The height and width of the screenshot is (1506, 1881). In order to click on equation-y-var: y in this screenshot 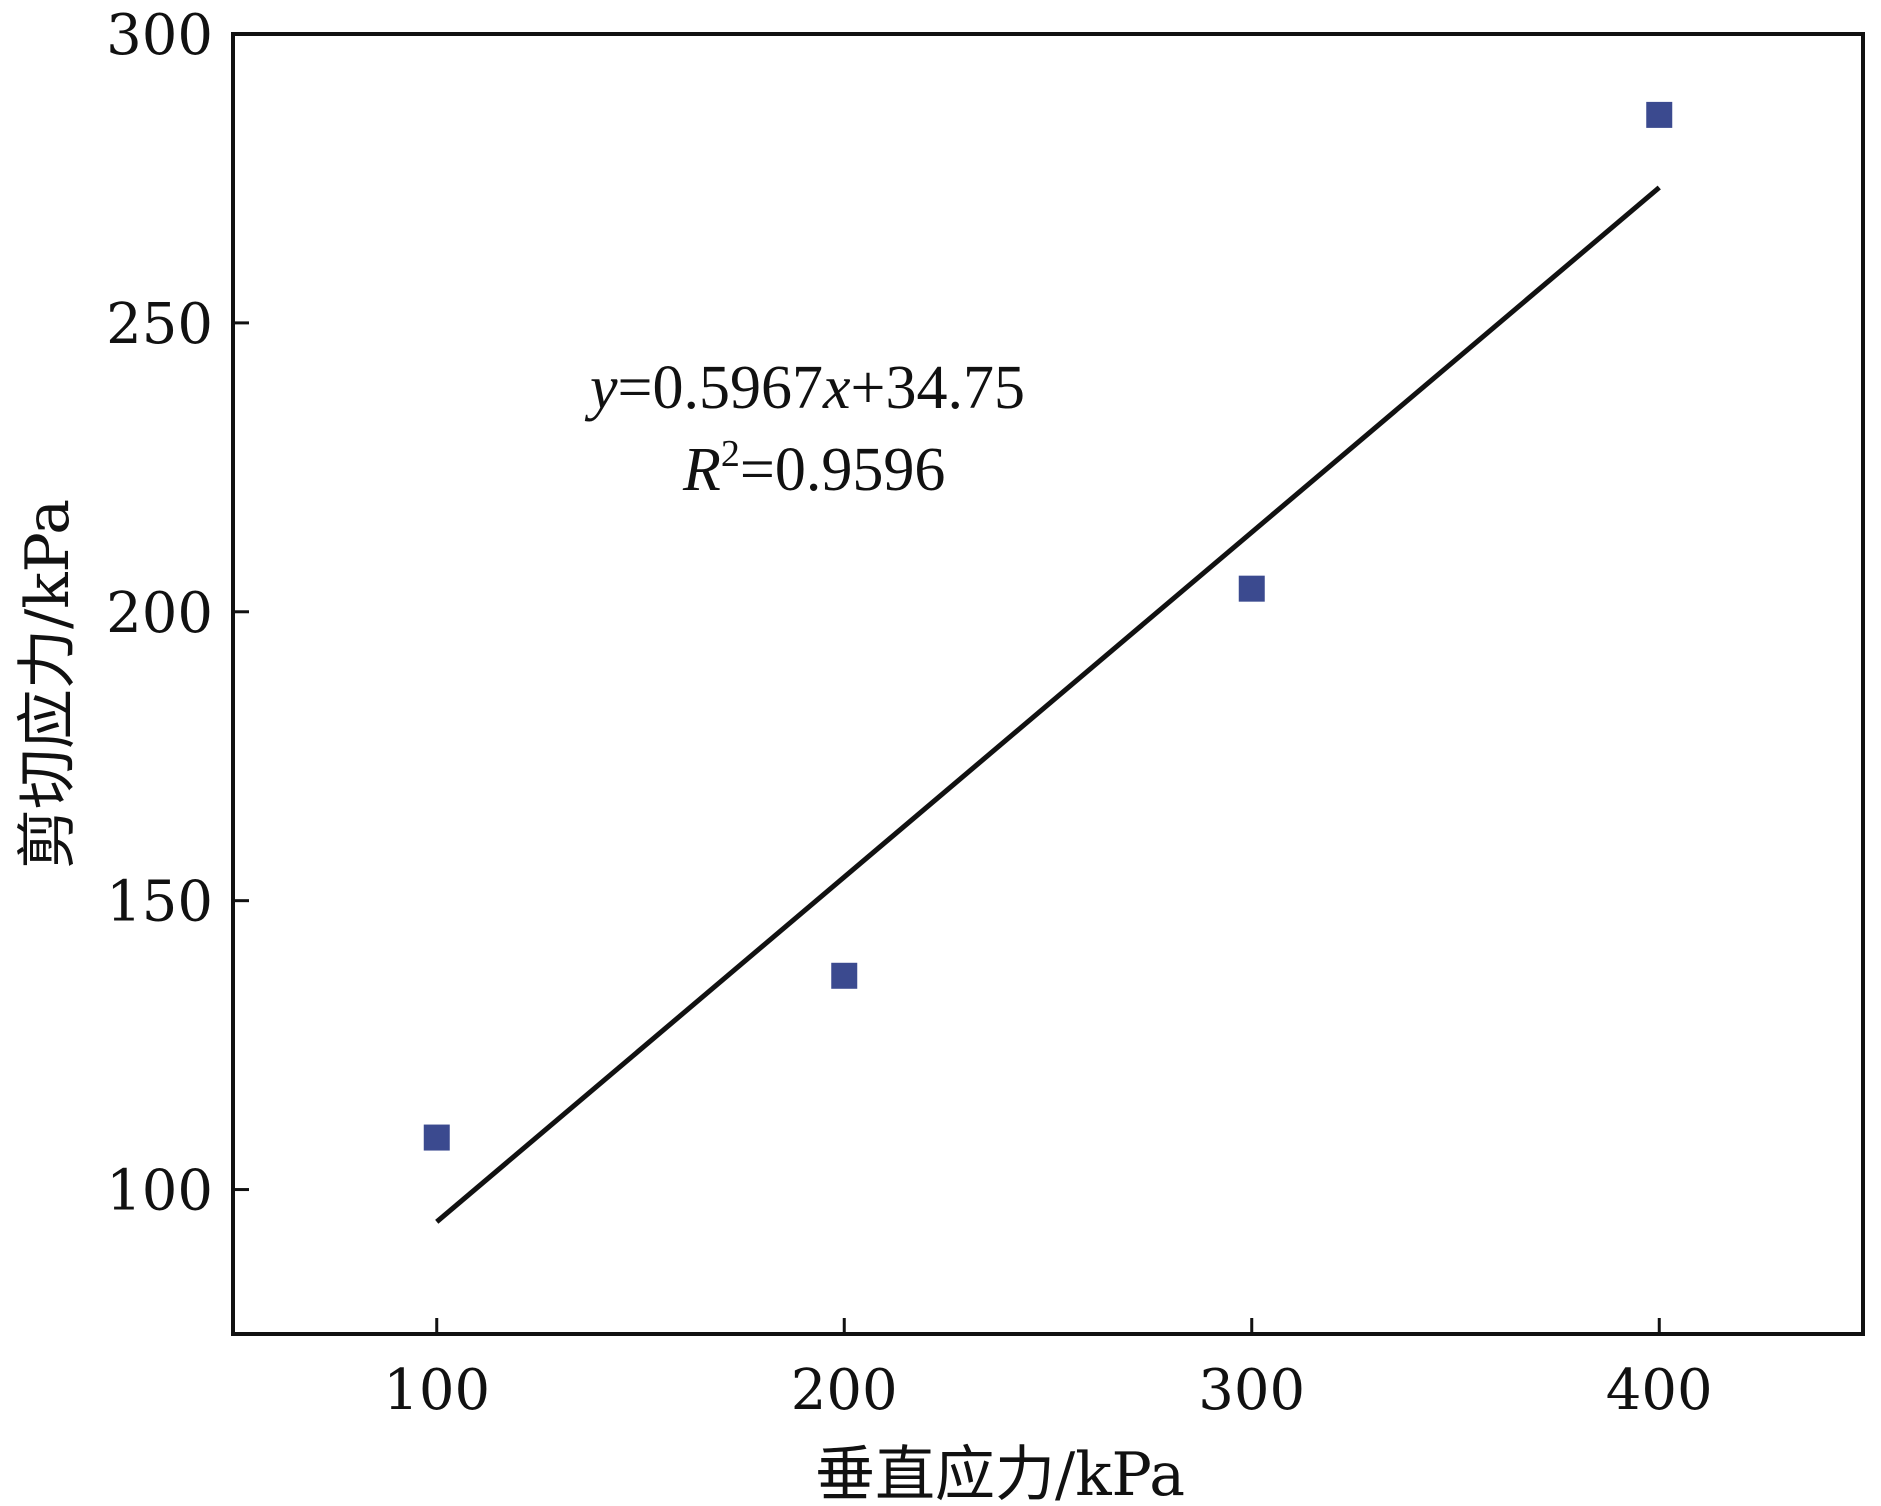, I will do `click(601, 388)`.